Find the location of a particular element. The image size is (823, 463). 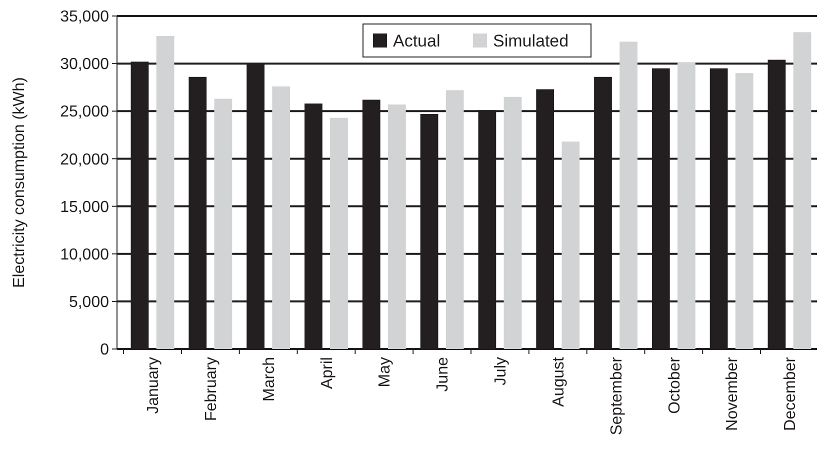

y-tick-label: 35,000 is located at coordinates (85, 17).